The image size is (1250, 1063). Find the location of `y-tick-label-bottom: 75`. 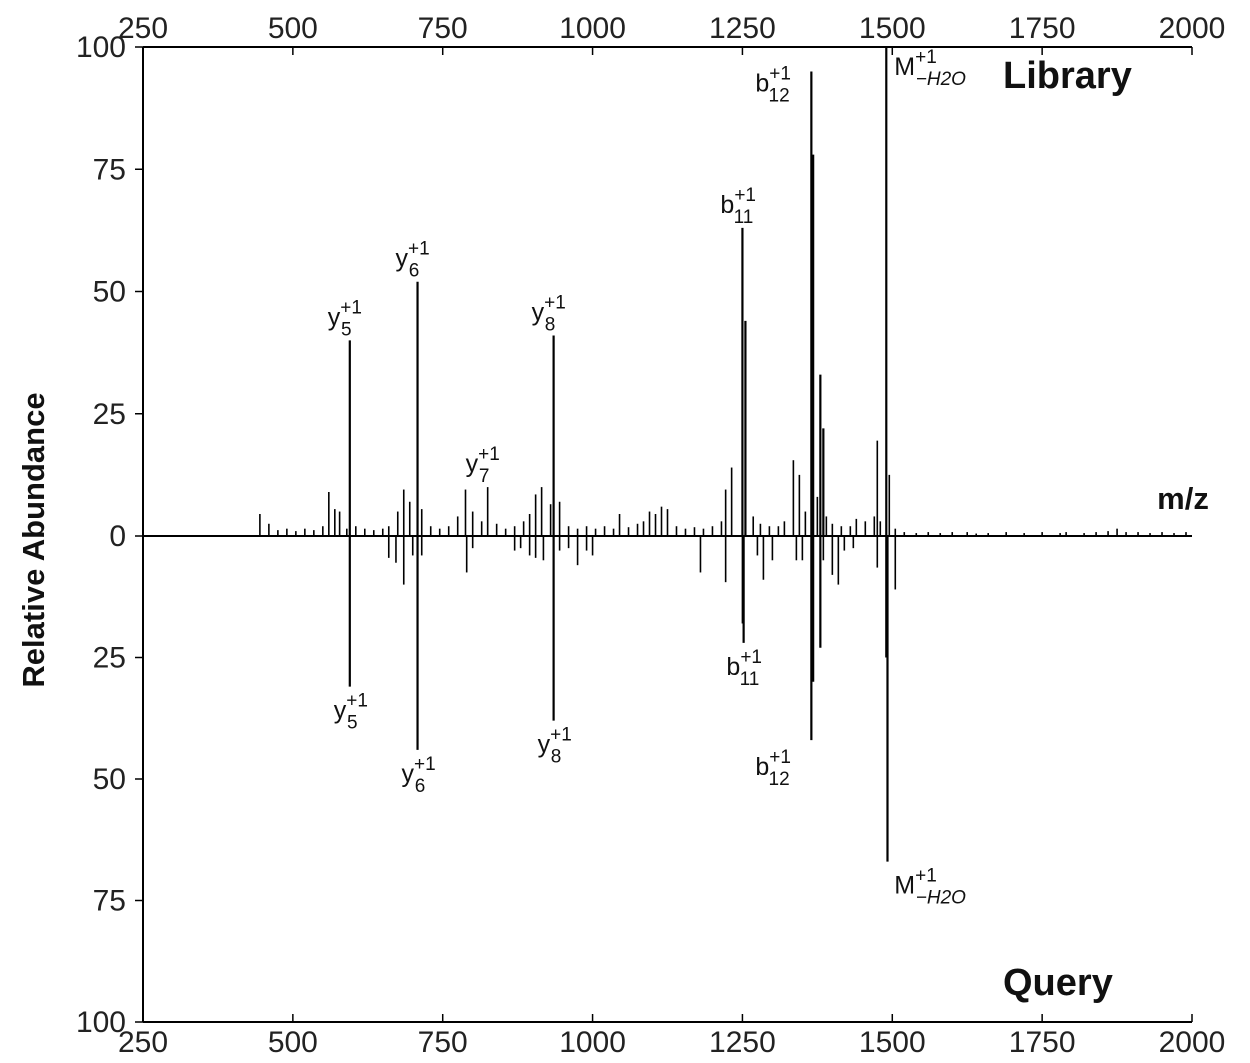

y-tick-label-bottom: 75 is located at coordinates (109, 901).